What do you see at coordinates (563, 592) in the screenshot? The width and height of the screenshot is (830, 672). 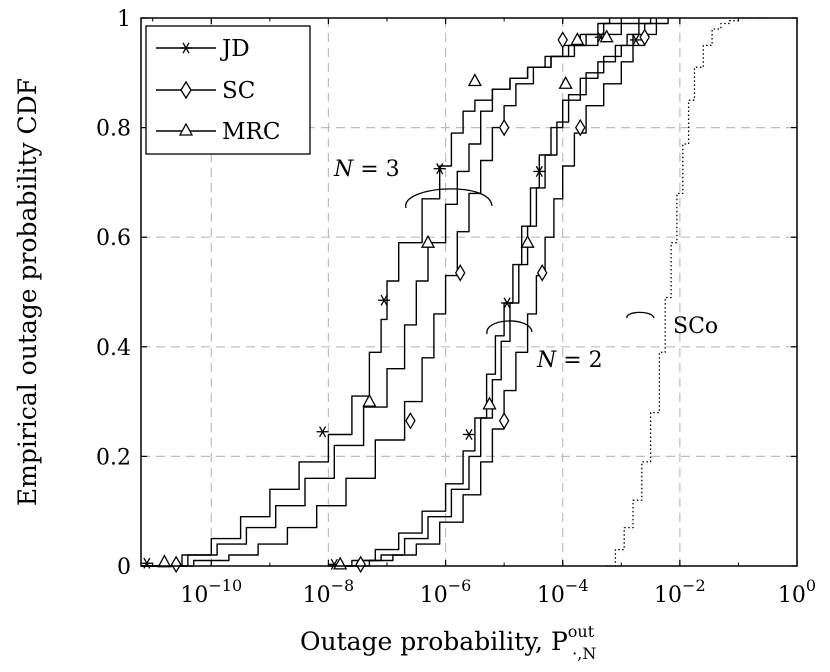 I see `x-tick-label: 10⁻⁴` at bounding box center [563, 592].